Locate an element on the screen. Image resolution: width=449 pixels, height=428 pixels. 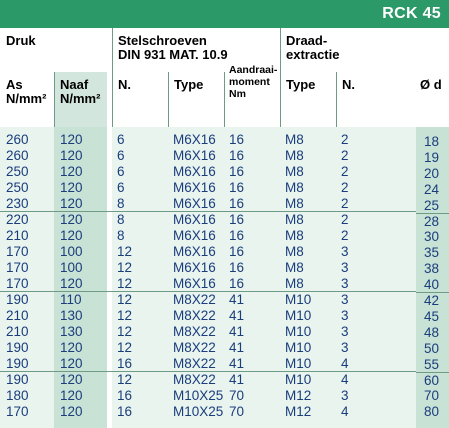
col-bg-type is located at coordinates (196, 277).